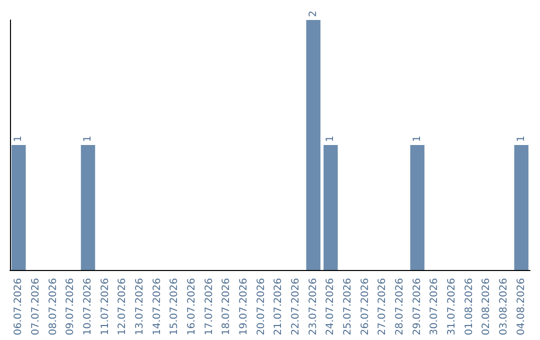 Image resolution: width=540 pixels, height=340 pixels. What do you see at coordinates (140, 307) in the screenshot?
I see `x-tick-label: 13.07.2026` at bounding box center [140, 307].